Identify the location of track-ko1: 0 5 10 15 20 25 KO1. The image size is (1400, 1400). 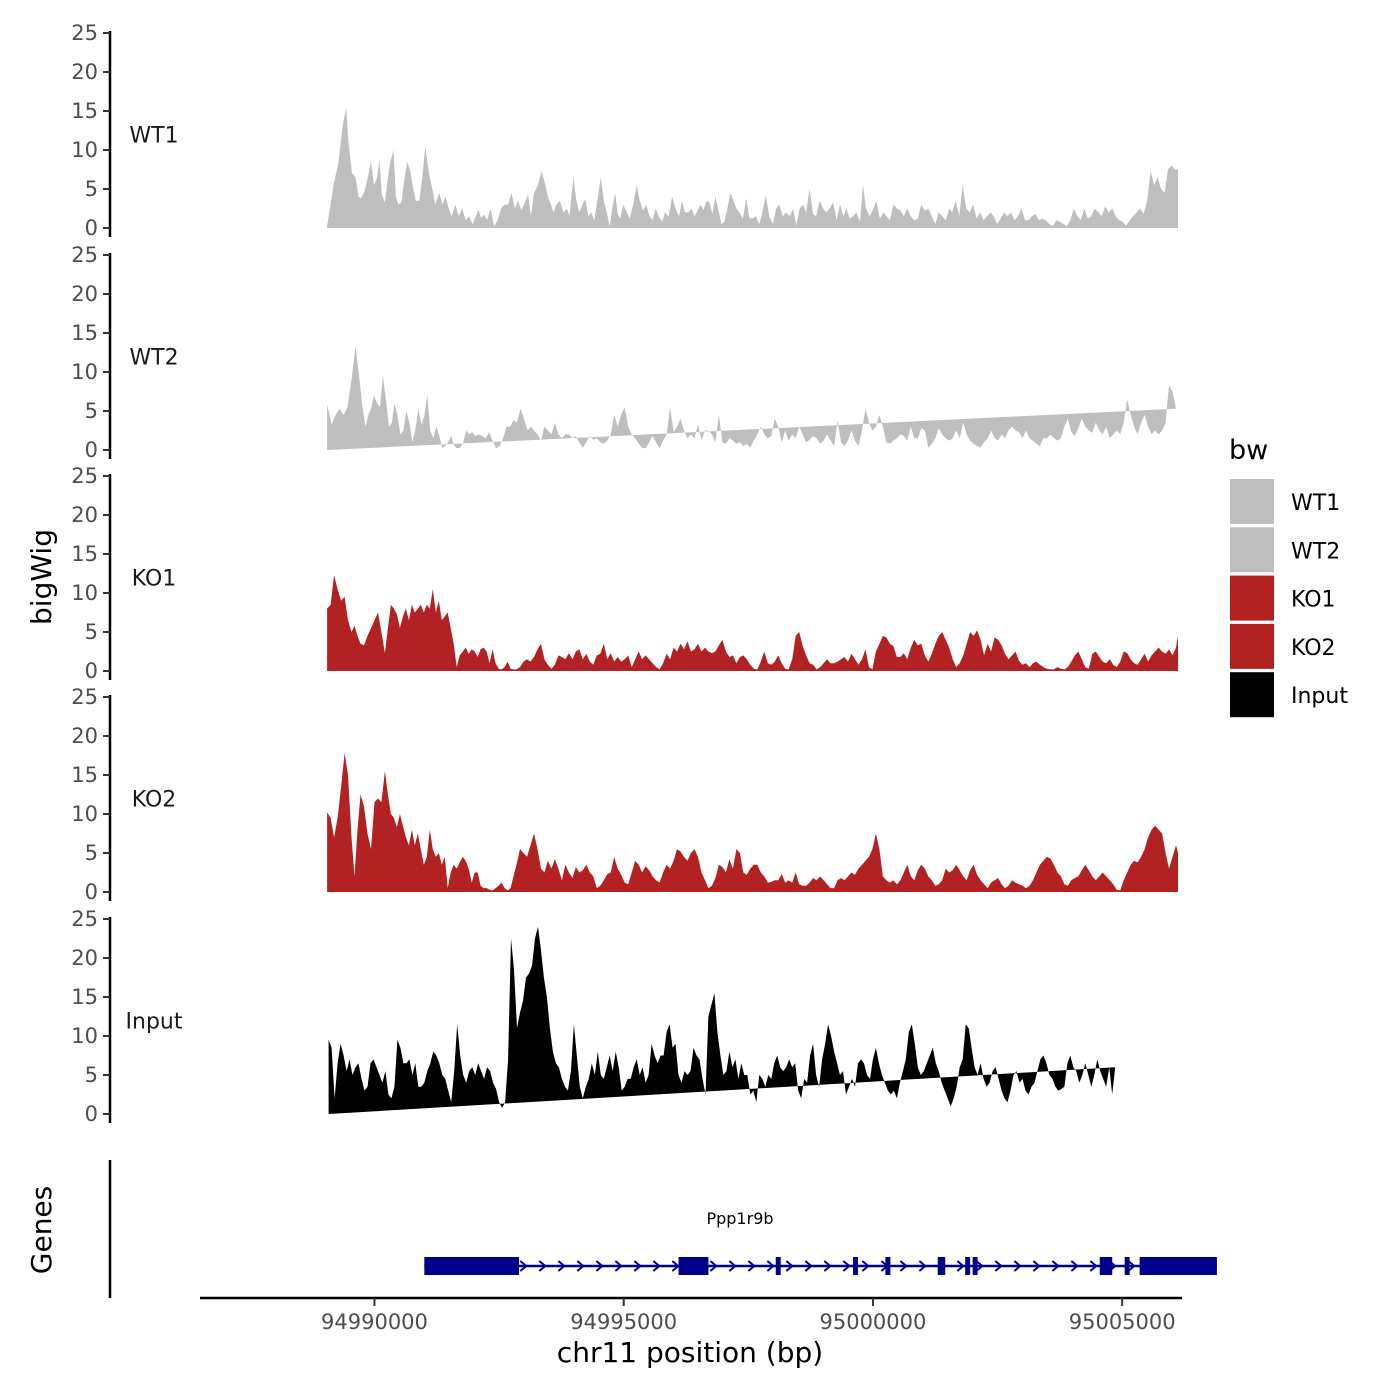
(625, 573).